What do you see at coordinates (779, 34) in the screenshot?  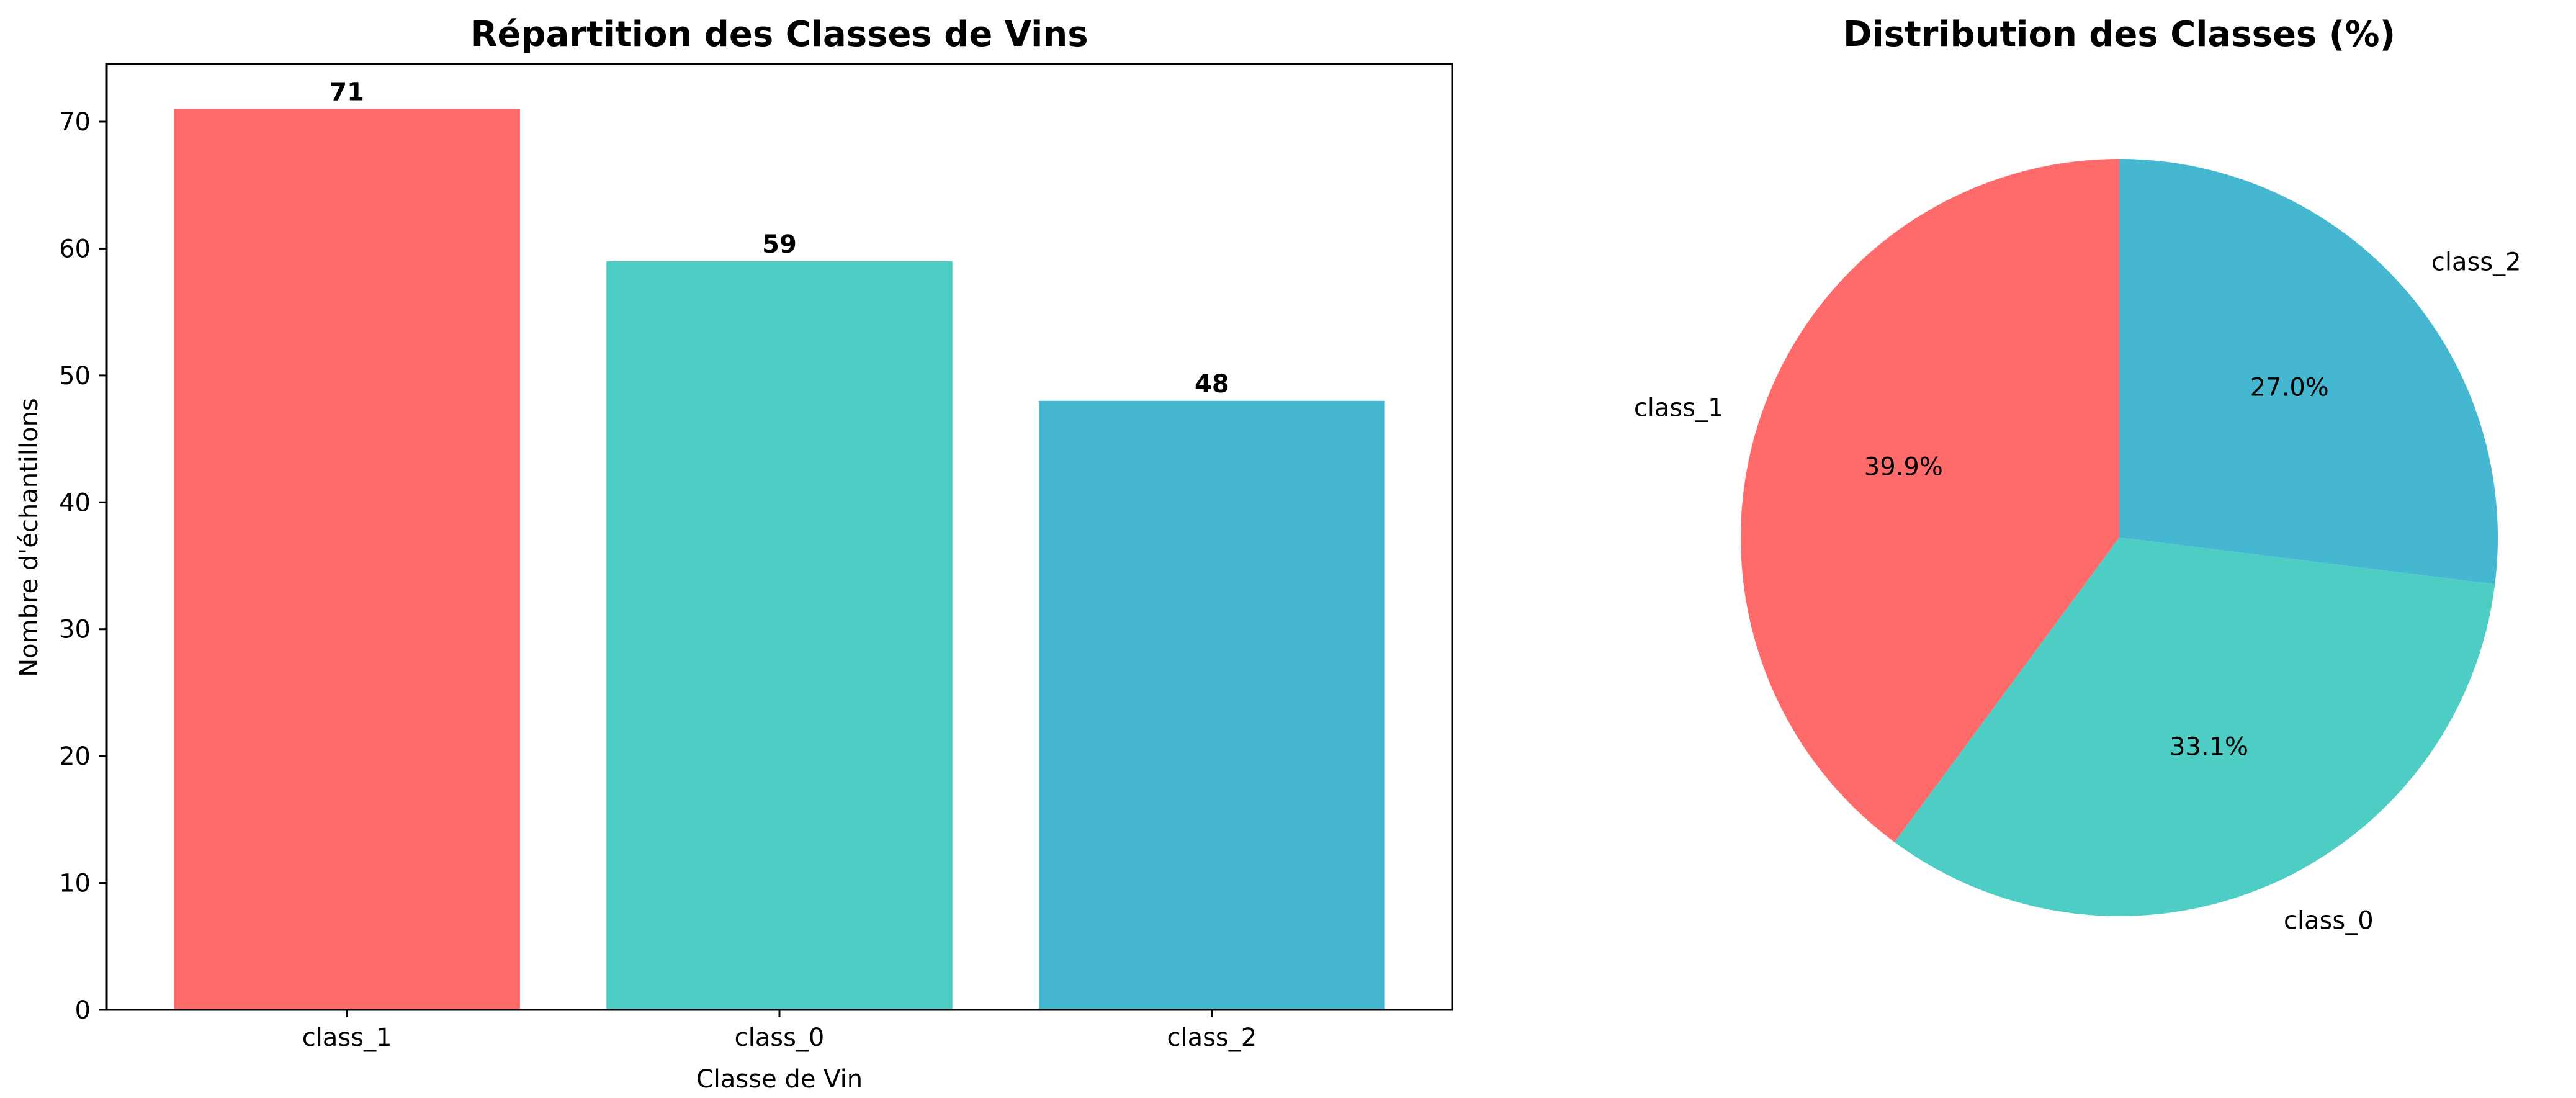 I see `bar-chart-title: Répartition des Classes de Vins` at bounding box center [779, 34].